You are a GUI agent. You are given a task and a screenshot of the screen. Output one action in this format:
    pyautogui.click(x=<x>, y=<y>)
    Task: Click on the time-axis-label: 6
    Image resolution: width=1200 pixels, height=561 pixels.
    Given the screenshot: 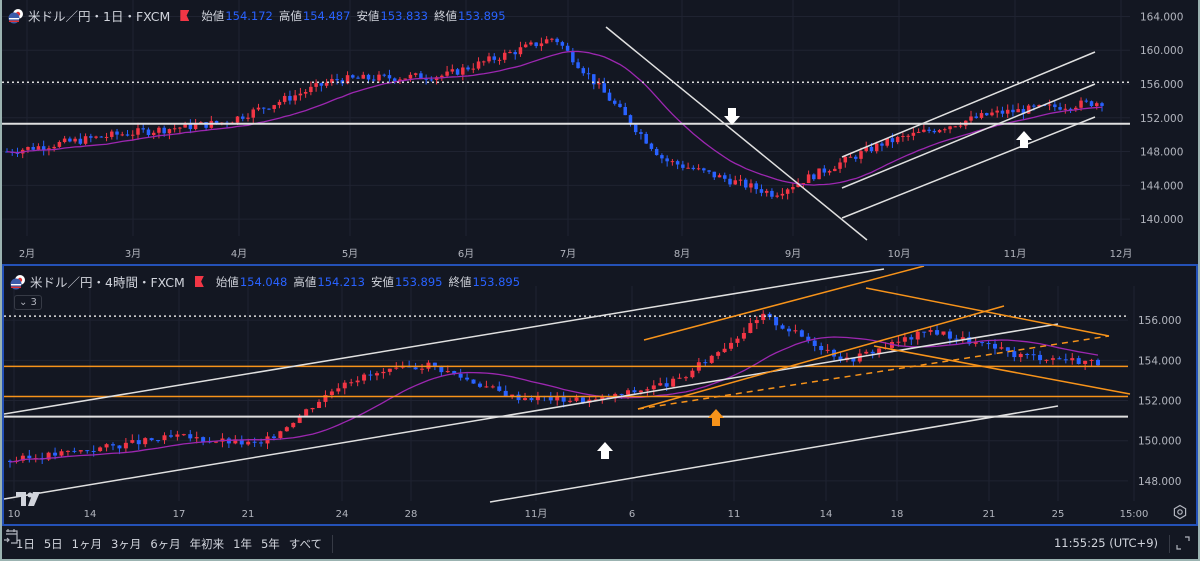 What is the action you would take?
    pyautogui.click(x=632, y=514)
    